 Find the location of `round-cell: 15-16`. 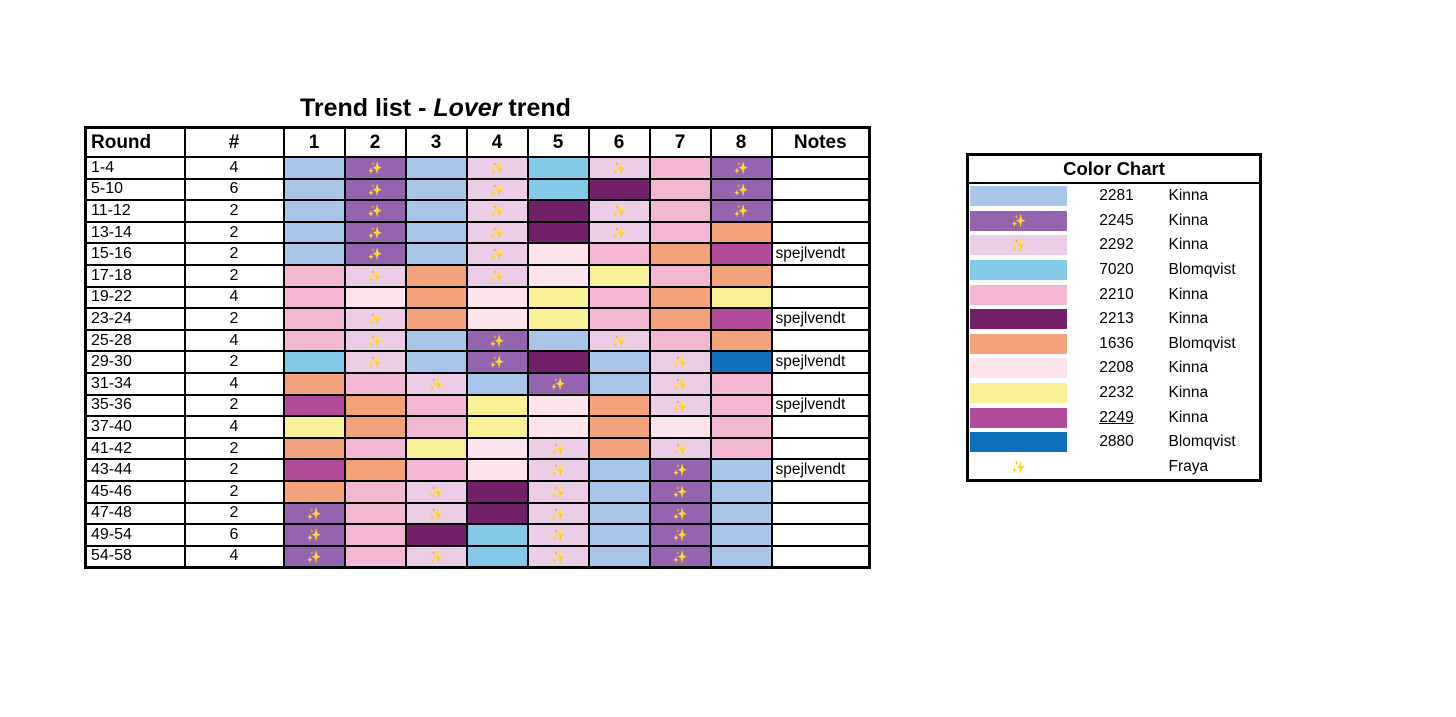

round-cell: 15-16 is located at coordinates (135, 254).